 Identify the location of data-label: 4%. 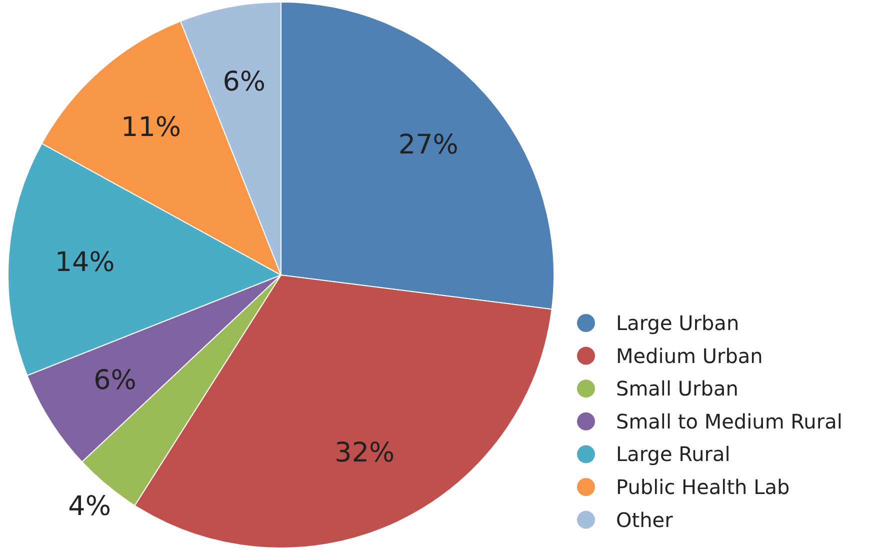
(90, 506).